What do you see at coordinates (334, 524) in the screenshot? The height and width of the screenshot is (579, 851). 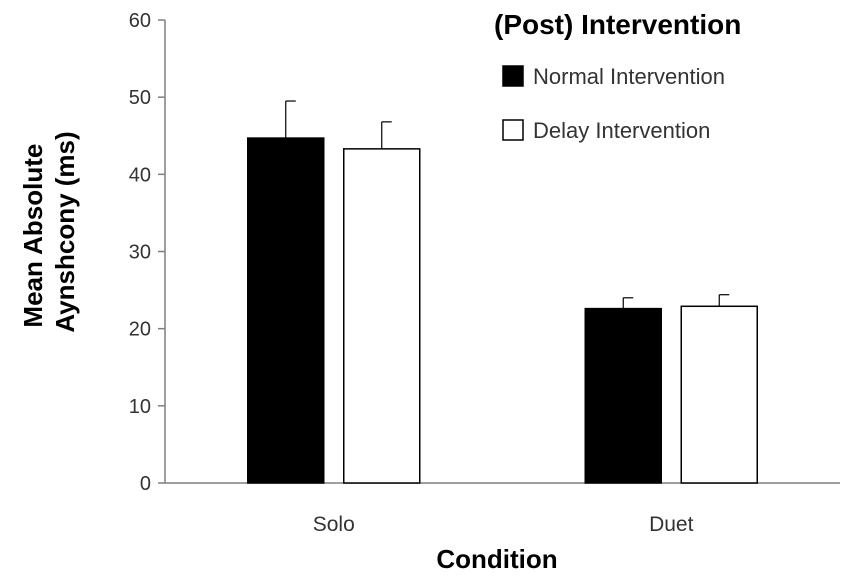 I see `x-tick-label: Solo` at bounding box center [334, 524].